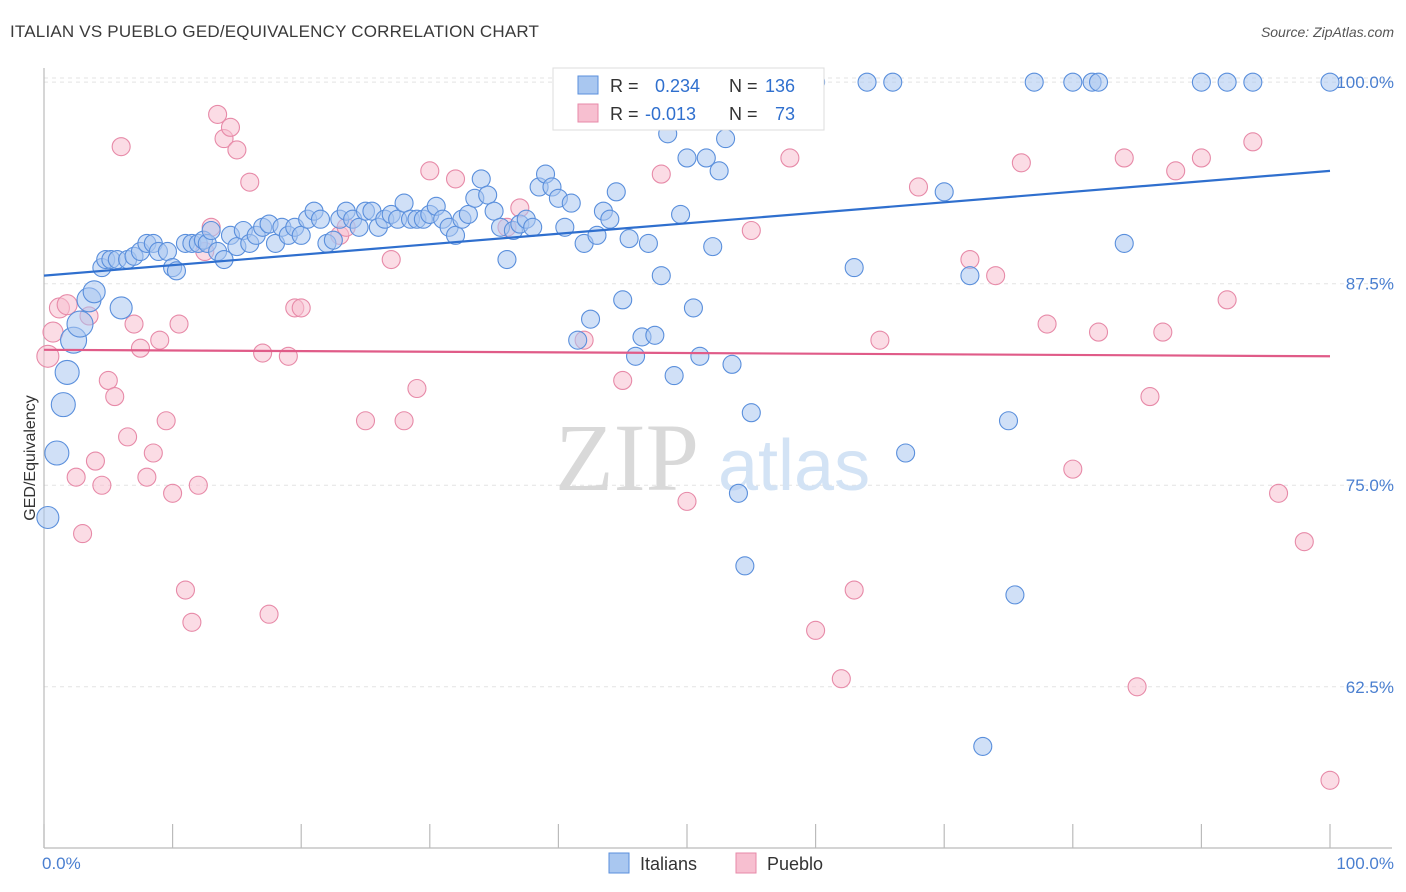 This screenshot has width=1406, height=892. I want to click on legend-r-value-italians: 0.234, so click(677, 86).